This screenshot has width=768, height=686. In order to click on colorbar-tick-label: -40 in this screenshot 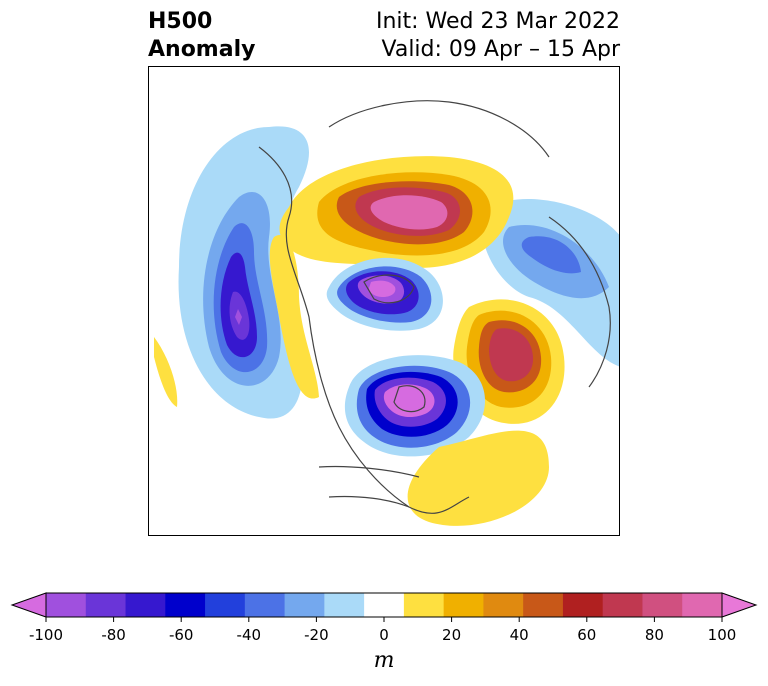, I will do `click(249, 635)`.